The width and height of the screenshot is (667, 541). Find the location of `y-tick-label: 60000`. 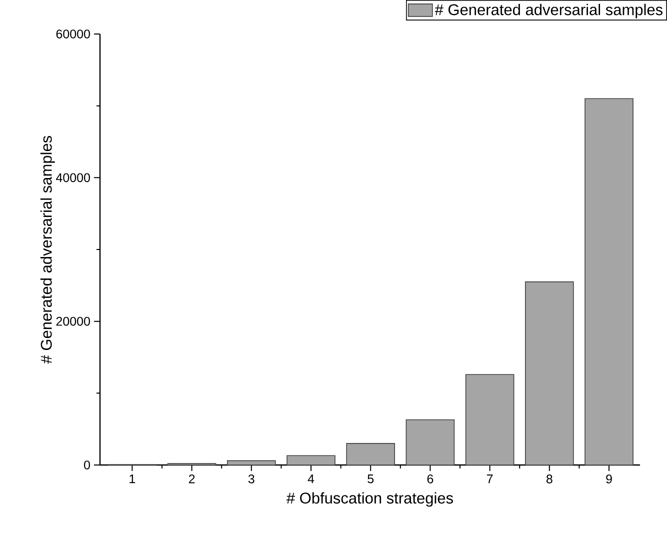

y-tick-label: 60000 is located at coordinates (73, 34).